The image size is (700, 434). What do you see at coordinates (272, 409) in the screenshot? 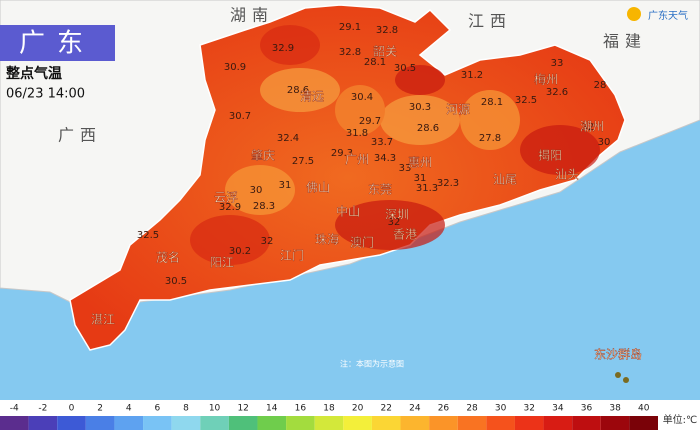
I see `legend-tick: 14` at bounding box center [272, 409].